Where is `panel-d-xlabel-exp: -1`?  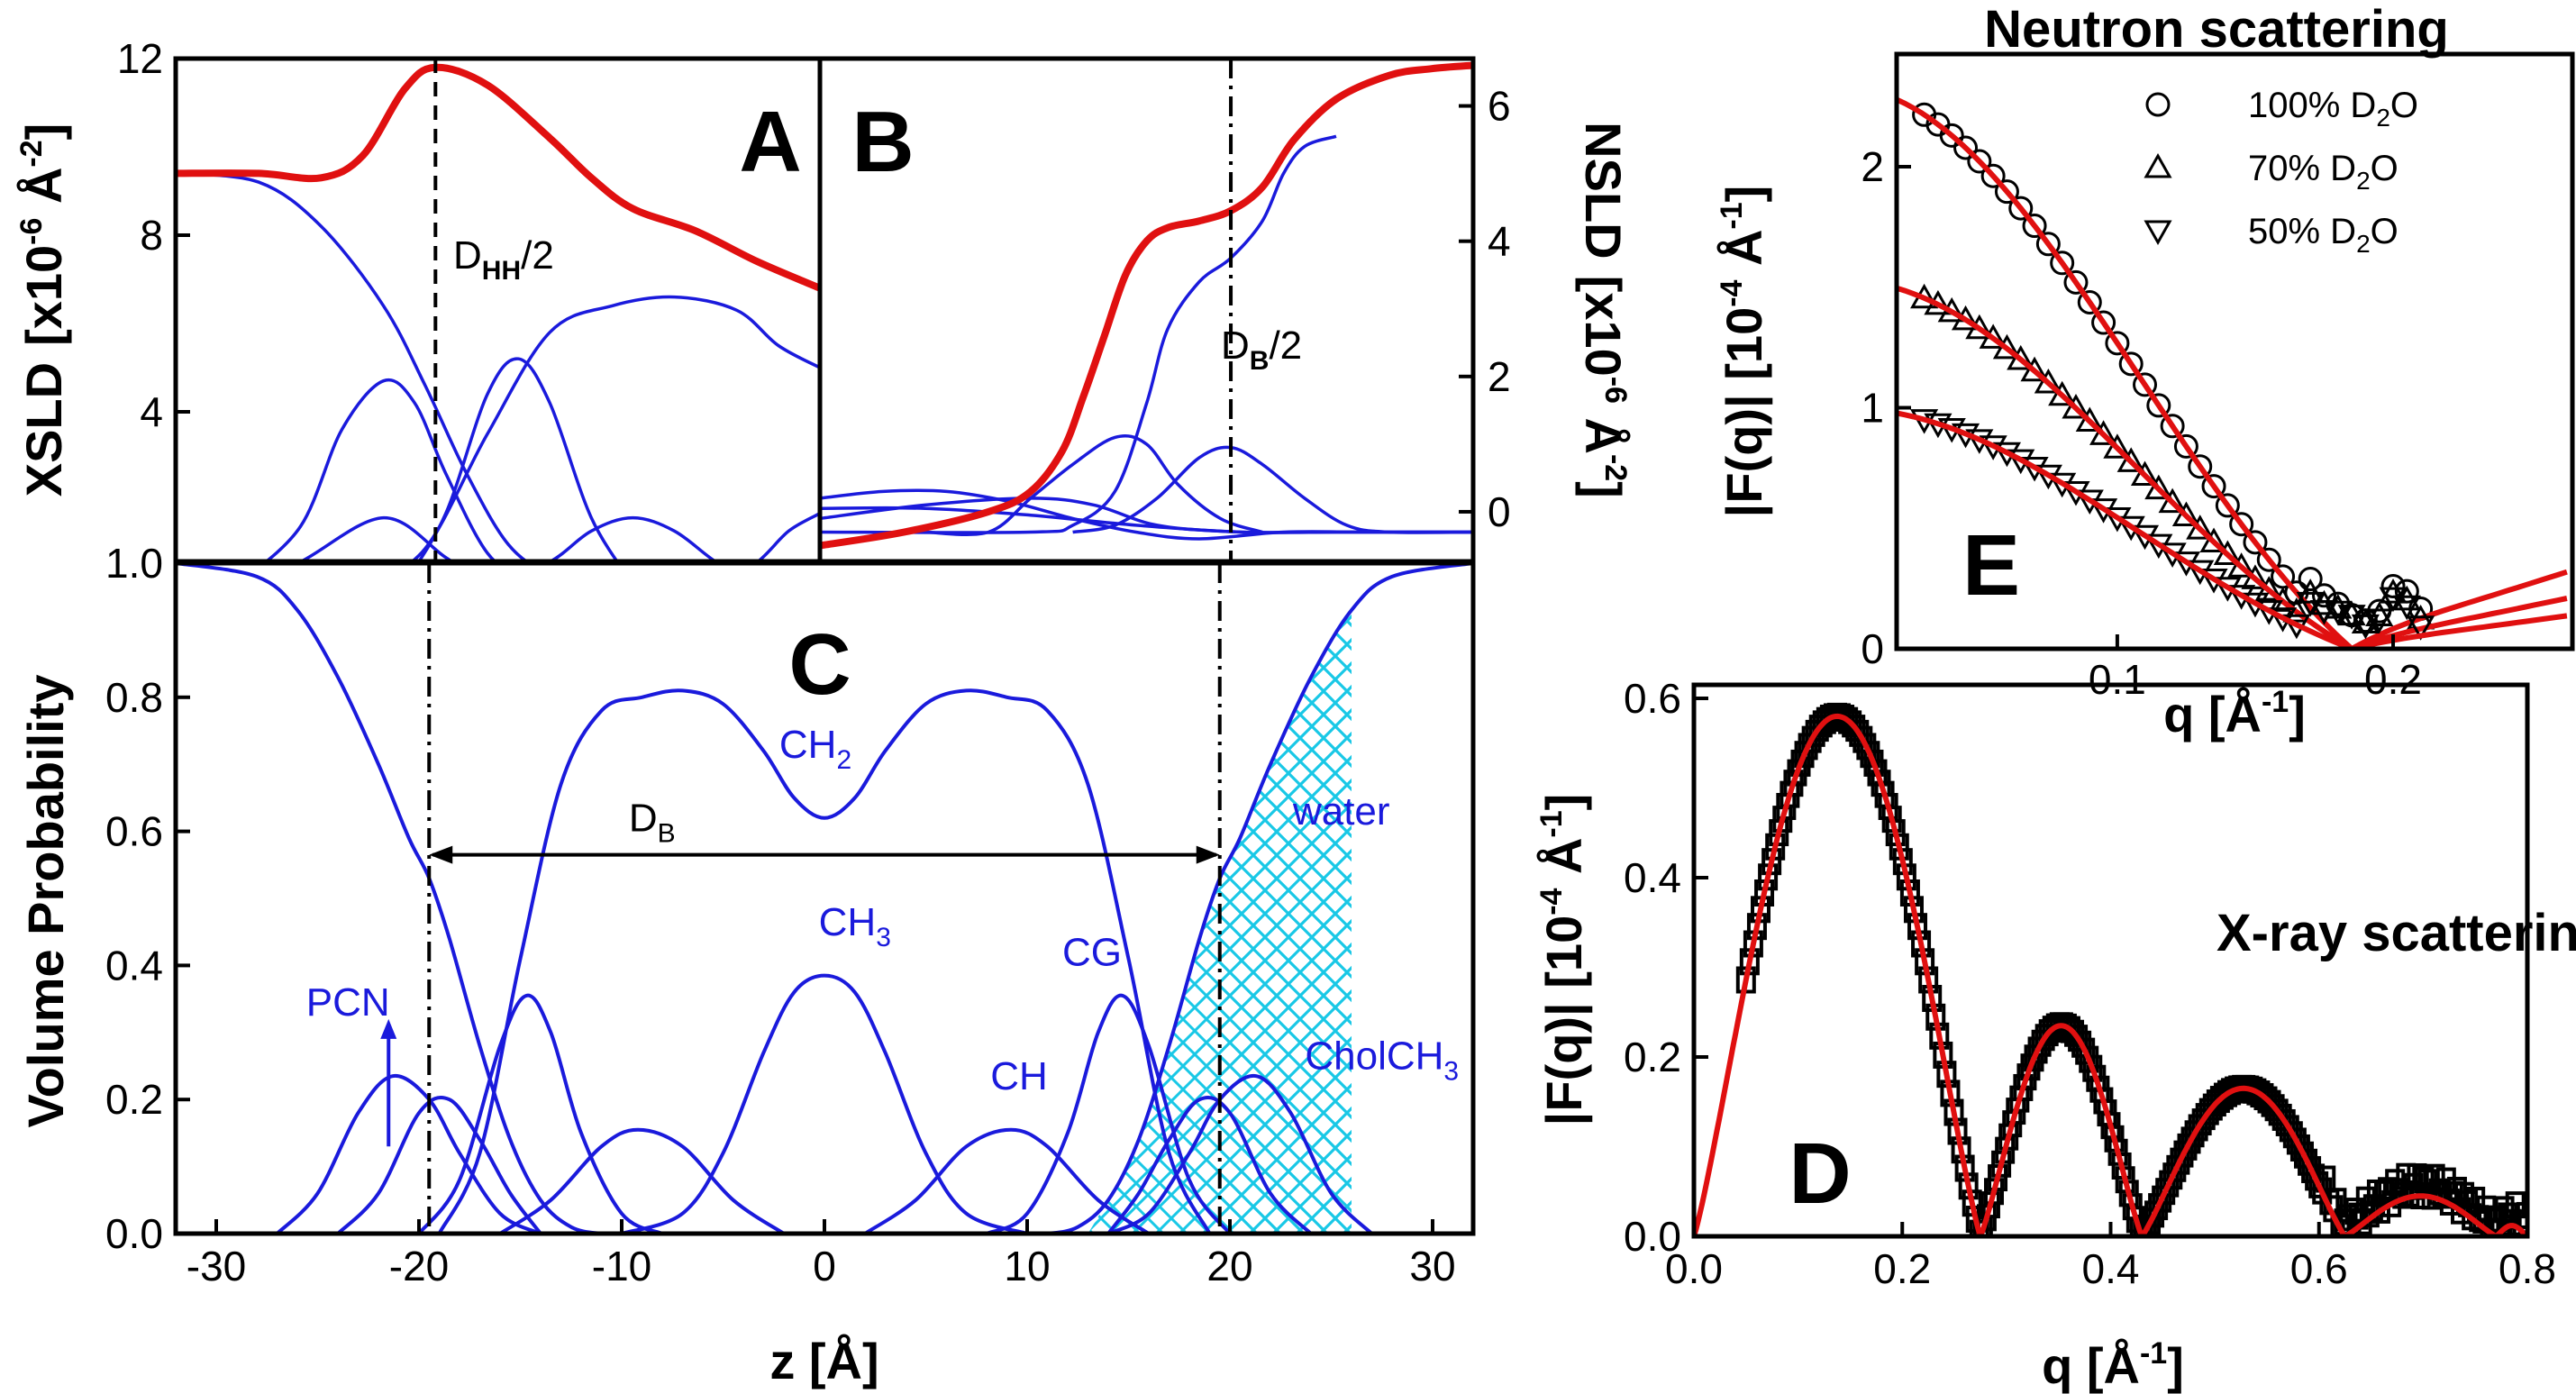 panel-d-xlabel-exp: -1 is located at coordinates (2153, 1354).